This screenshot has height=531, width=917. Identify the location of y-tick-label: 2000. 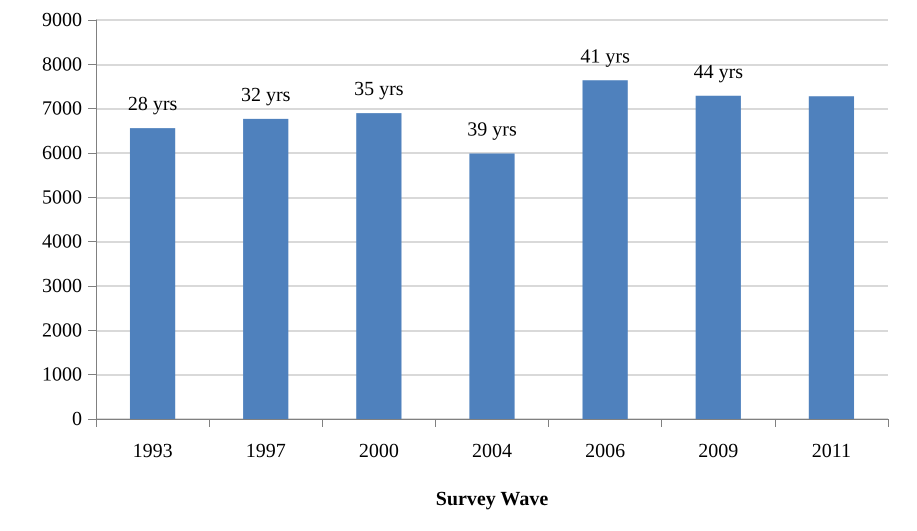
(62, 330).